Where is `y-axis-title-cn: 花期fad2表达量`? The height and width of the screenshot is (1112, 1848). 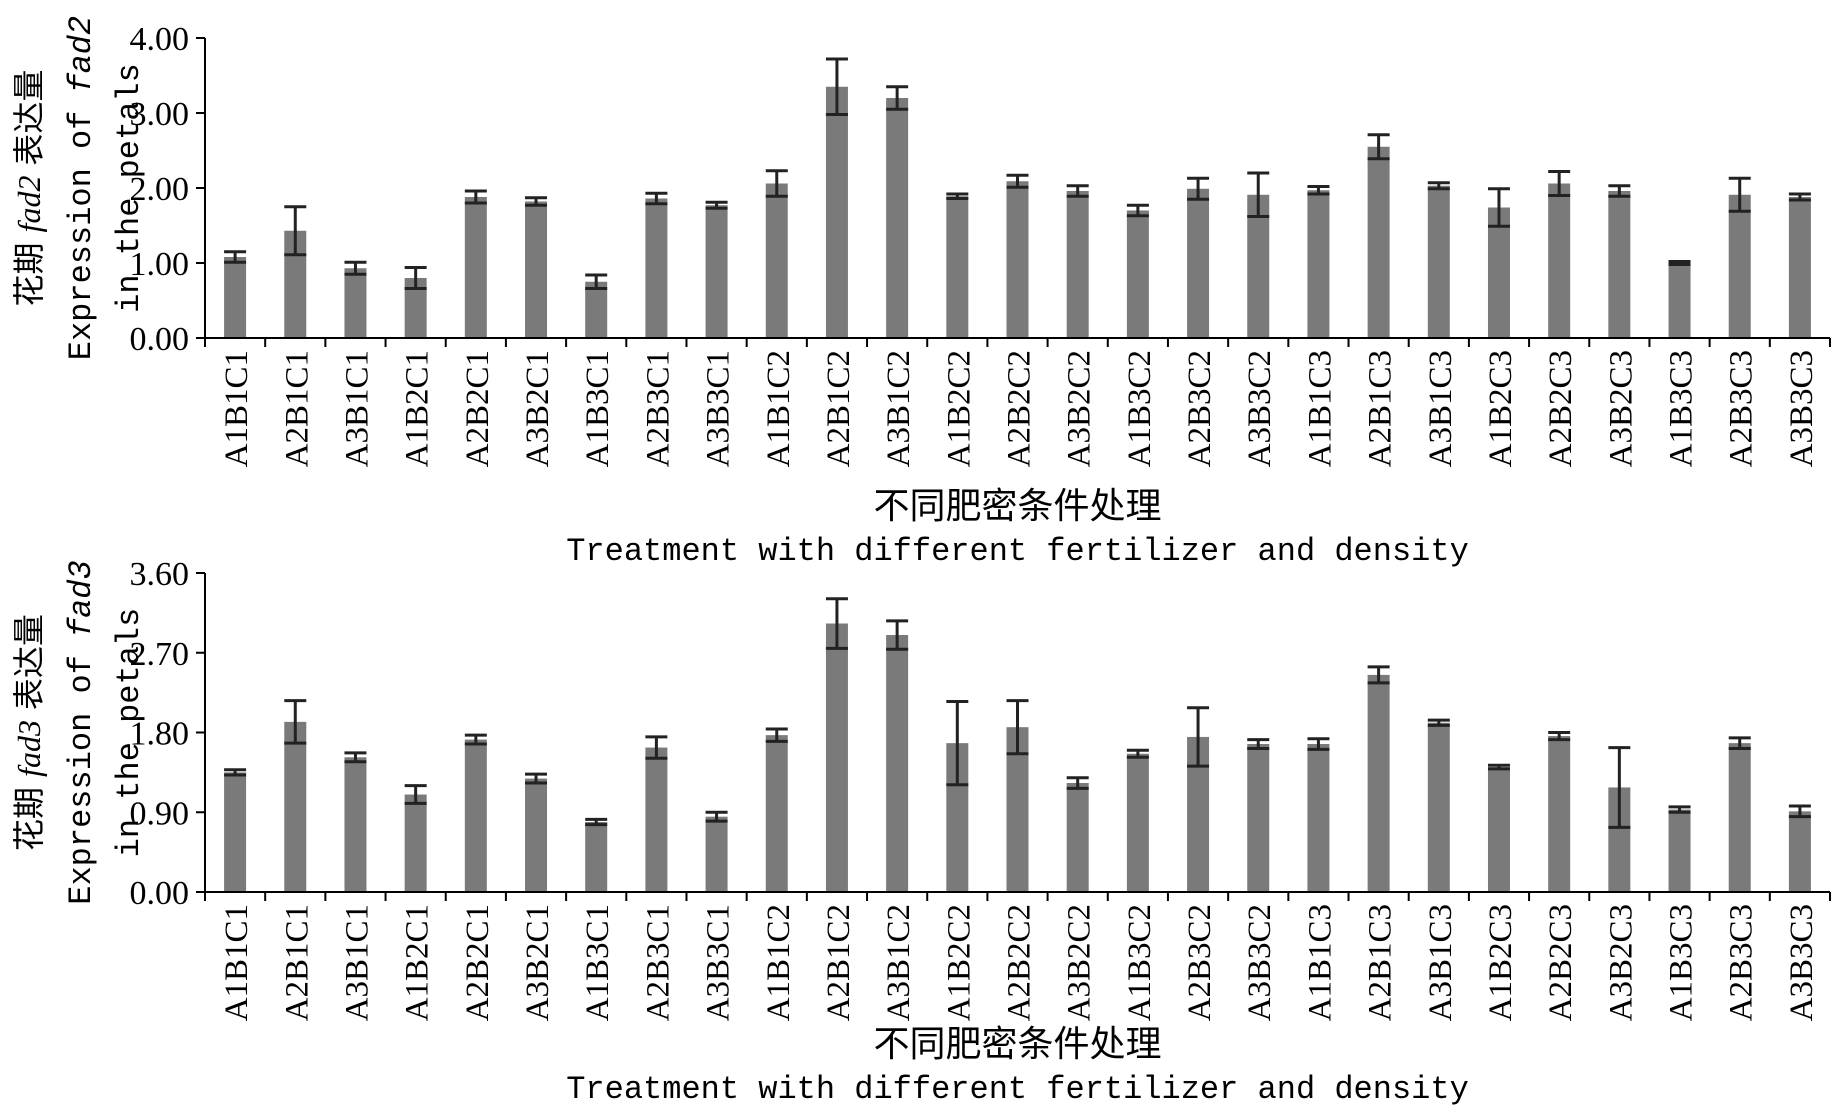 y-axis-title-cn: 花期fad2表达量 is located at coordinates (29, 188).